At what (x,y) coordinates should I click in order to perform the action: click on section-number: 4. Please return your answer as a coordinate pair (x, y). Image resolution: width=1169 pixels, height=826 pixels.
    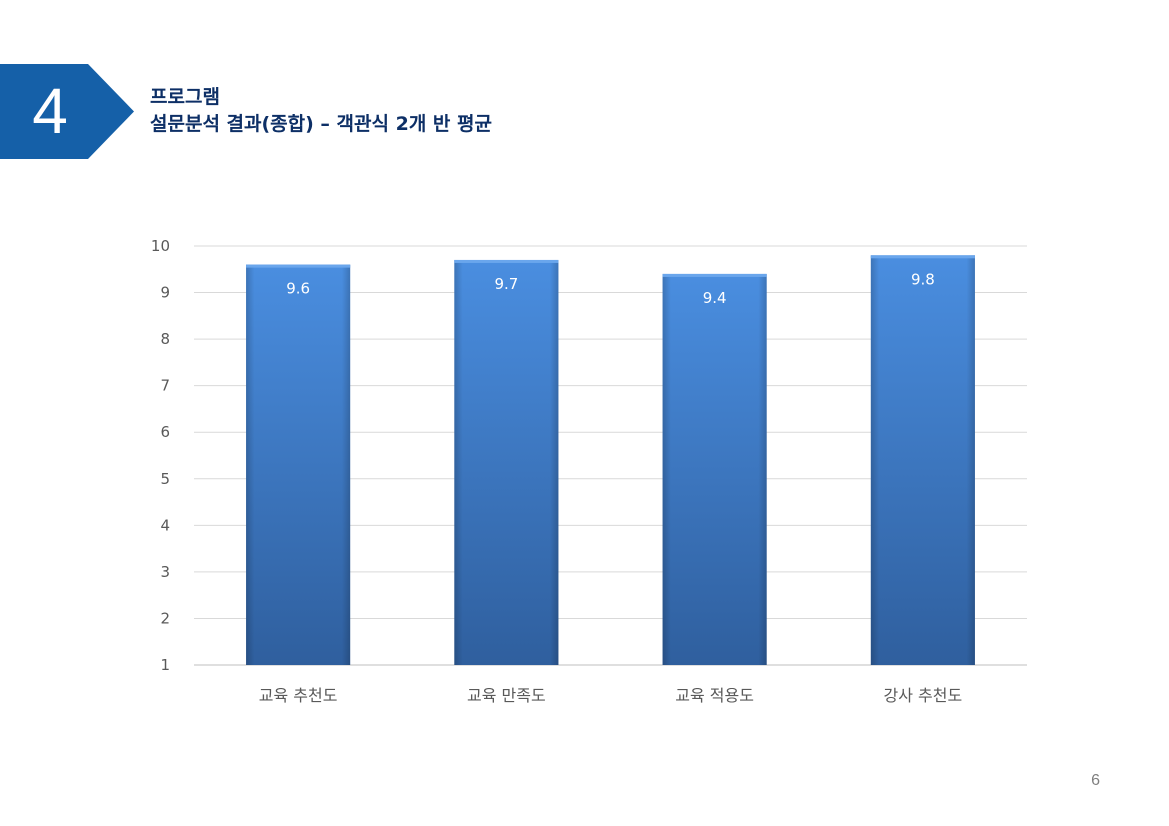
    Looking at the image, I should click on (50, 111).